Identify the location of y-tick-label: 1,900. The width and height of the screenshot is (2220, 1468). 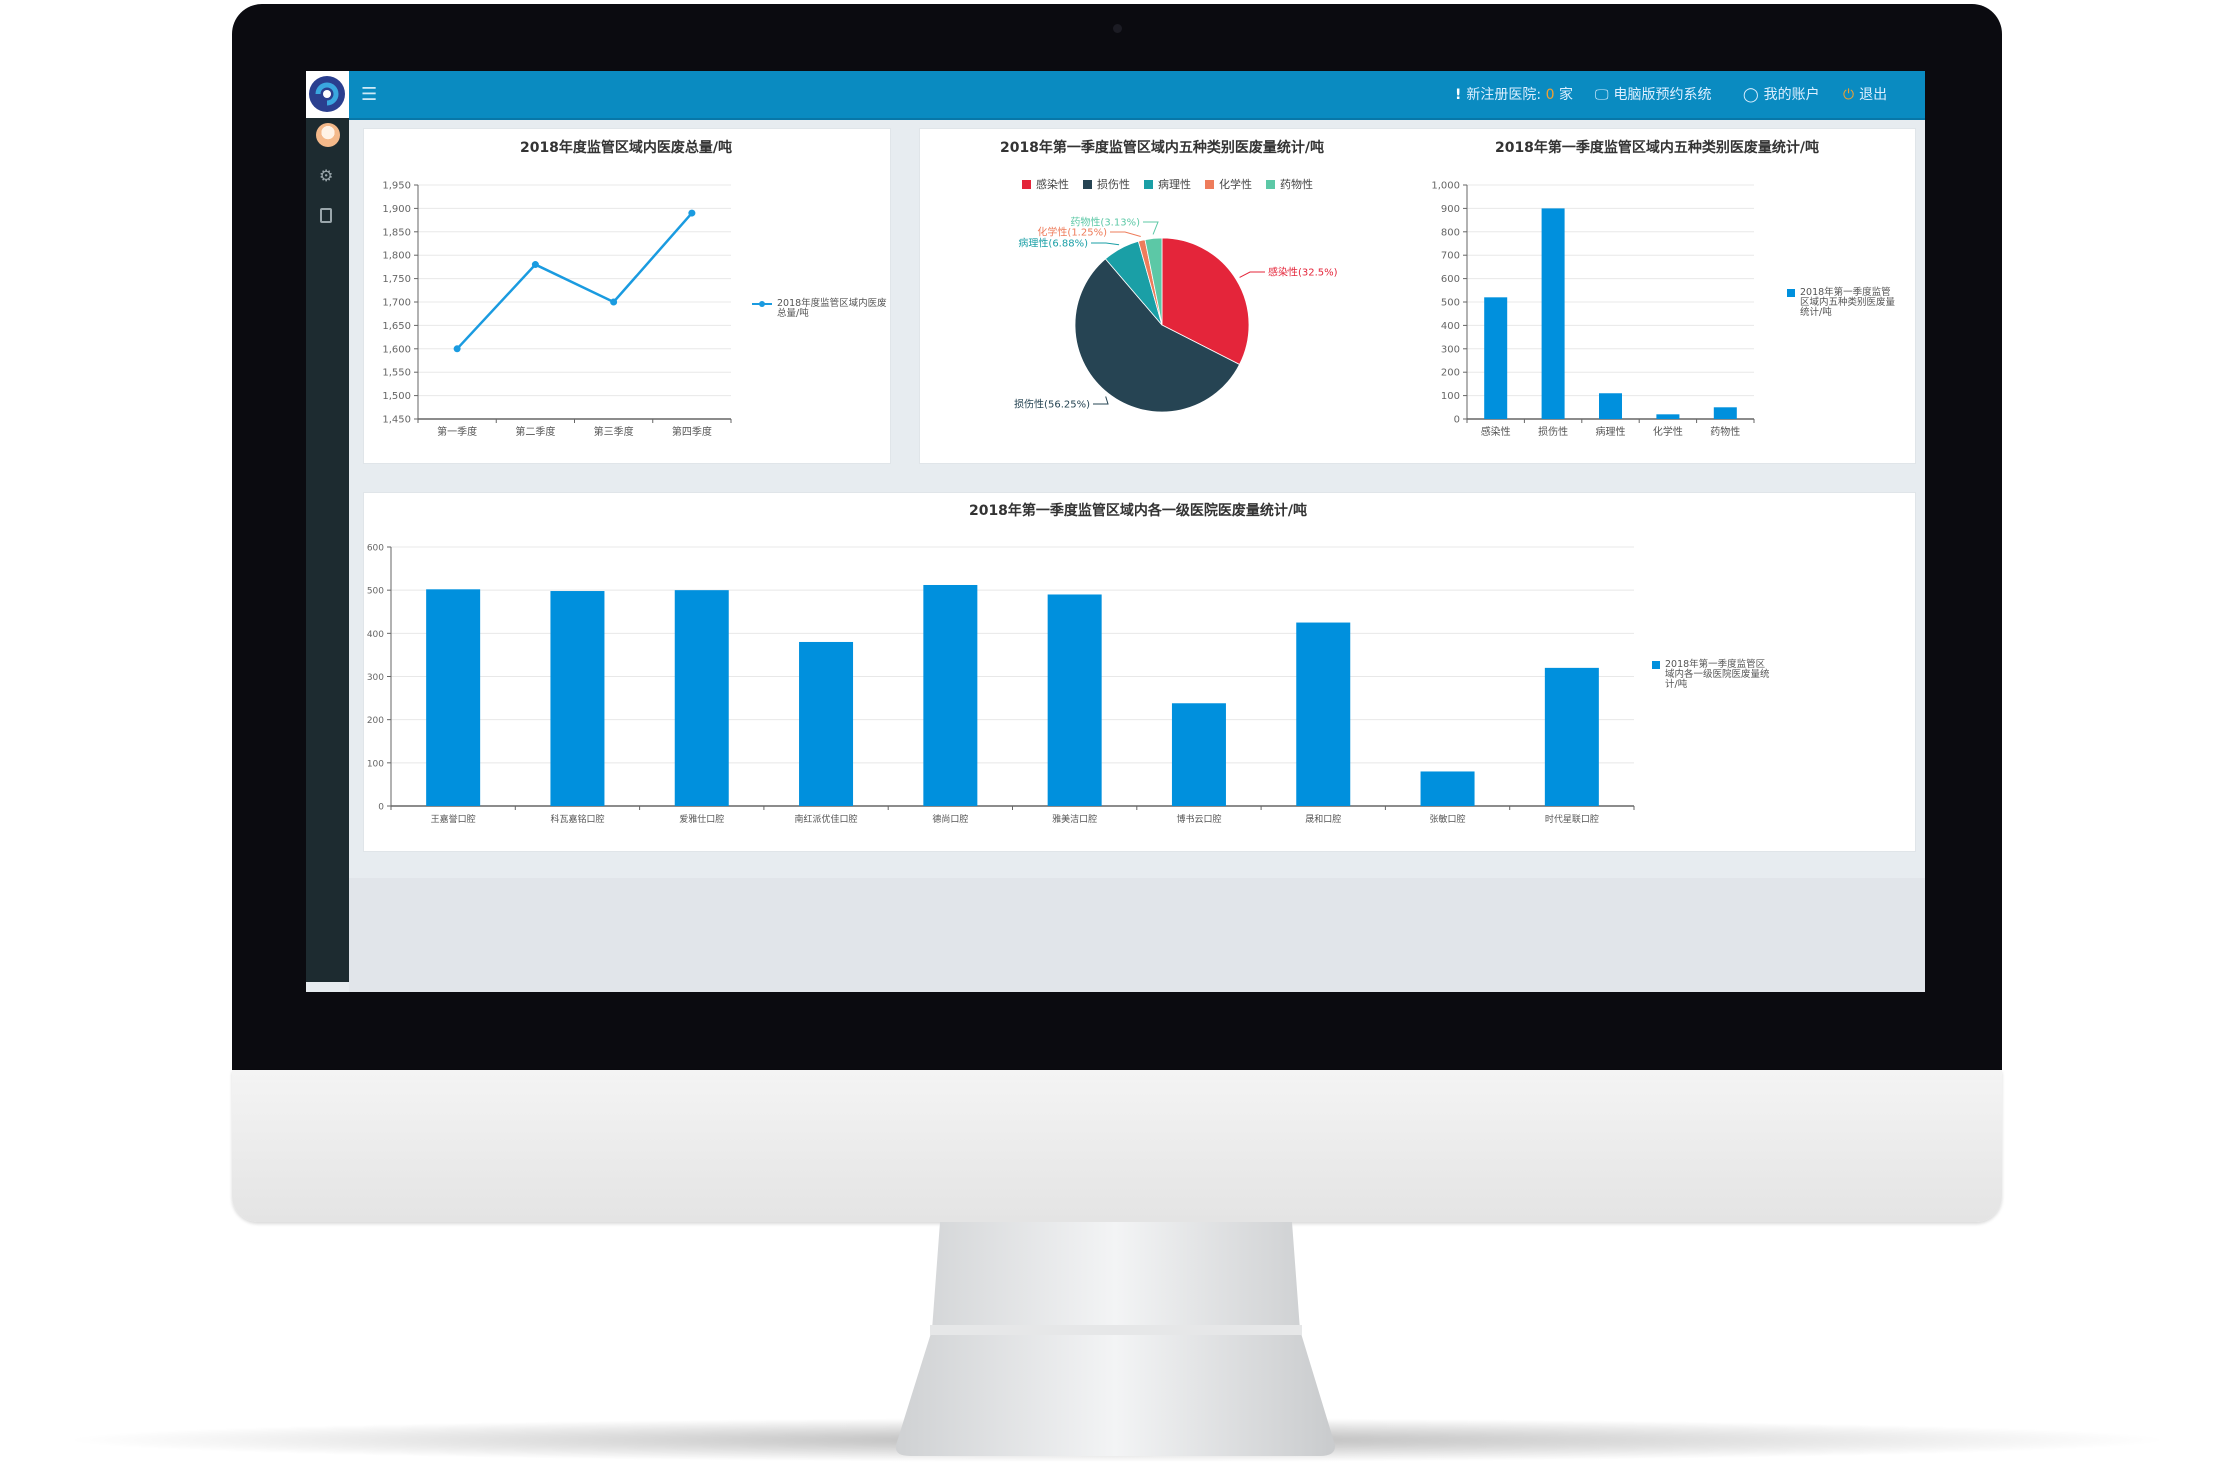
(396, 209).